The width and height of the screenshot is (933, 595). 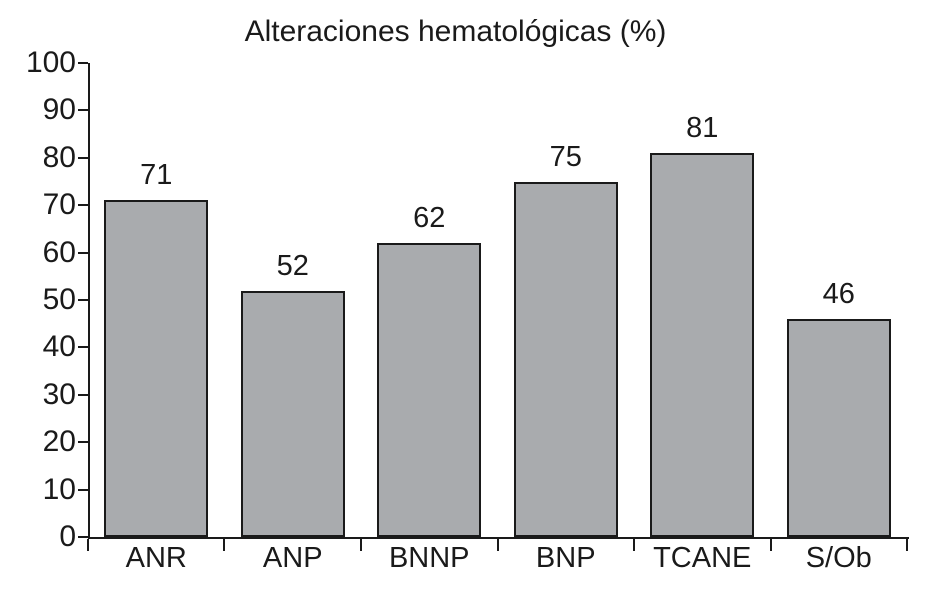 I want to click on bar-slot: 71 ANR, so click(x=156, y=318).